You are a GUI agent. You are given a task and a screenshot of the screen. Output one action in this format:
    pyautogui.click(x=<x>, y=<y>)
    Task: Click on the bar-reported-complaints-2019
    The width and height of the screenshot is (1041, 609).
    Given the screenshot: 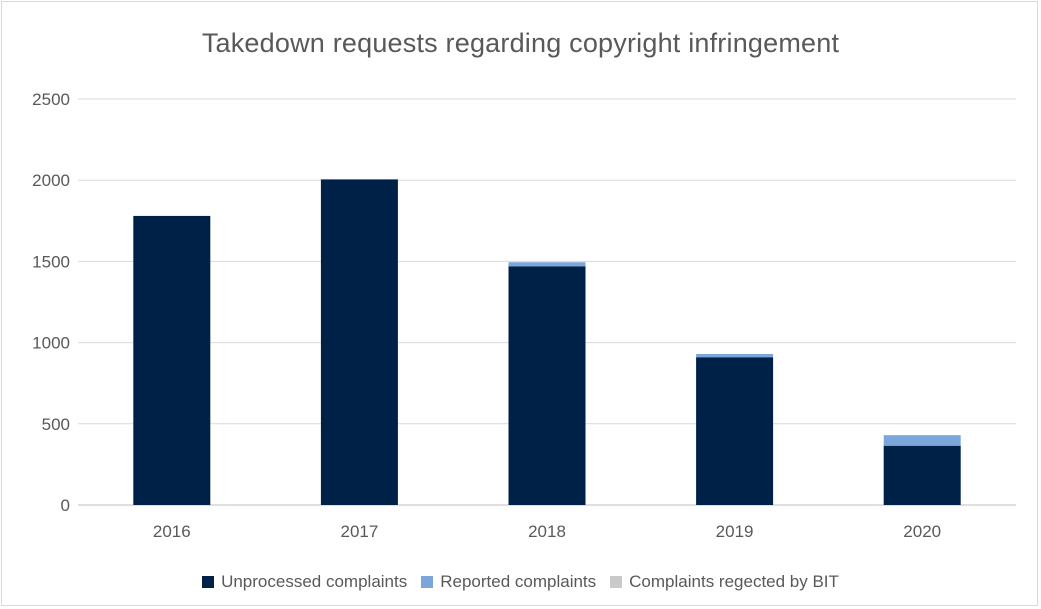 What is the action you would take?
    pyautogui.click(x=735, y=355)
    